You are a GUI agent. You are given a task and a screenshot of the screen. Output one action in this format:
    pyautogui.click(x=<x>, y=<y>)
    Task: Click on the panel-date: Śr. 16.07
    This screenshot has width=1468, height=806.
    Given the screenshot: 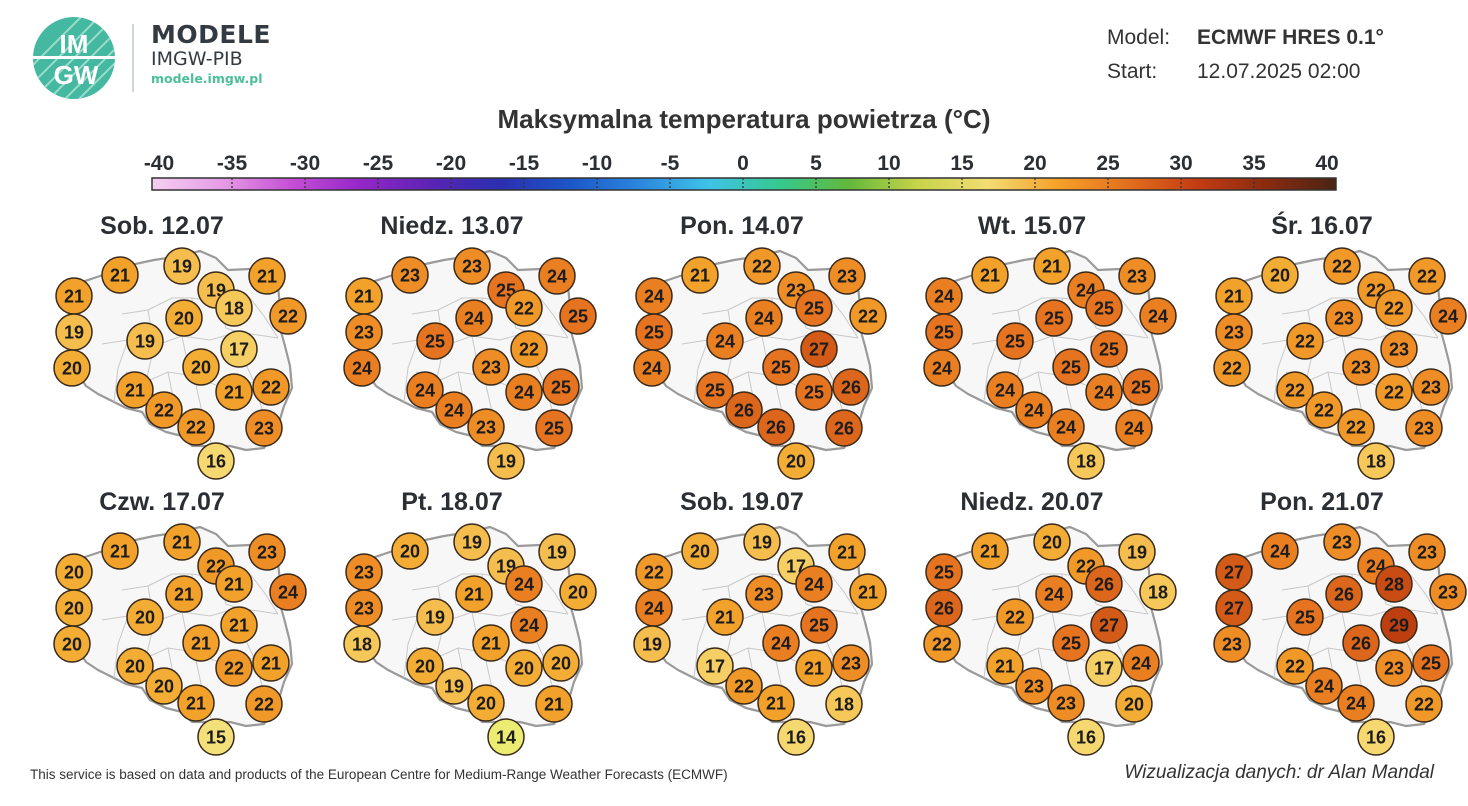 What is the action you would take?
    pyautogui.click(x=1322, y=226)
    